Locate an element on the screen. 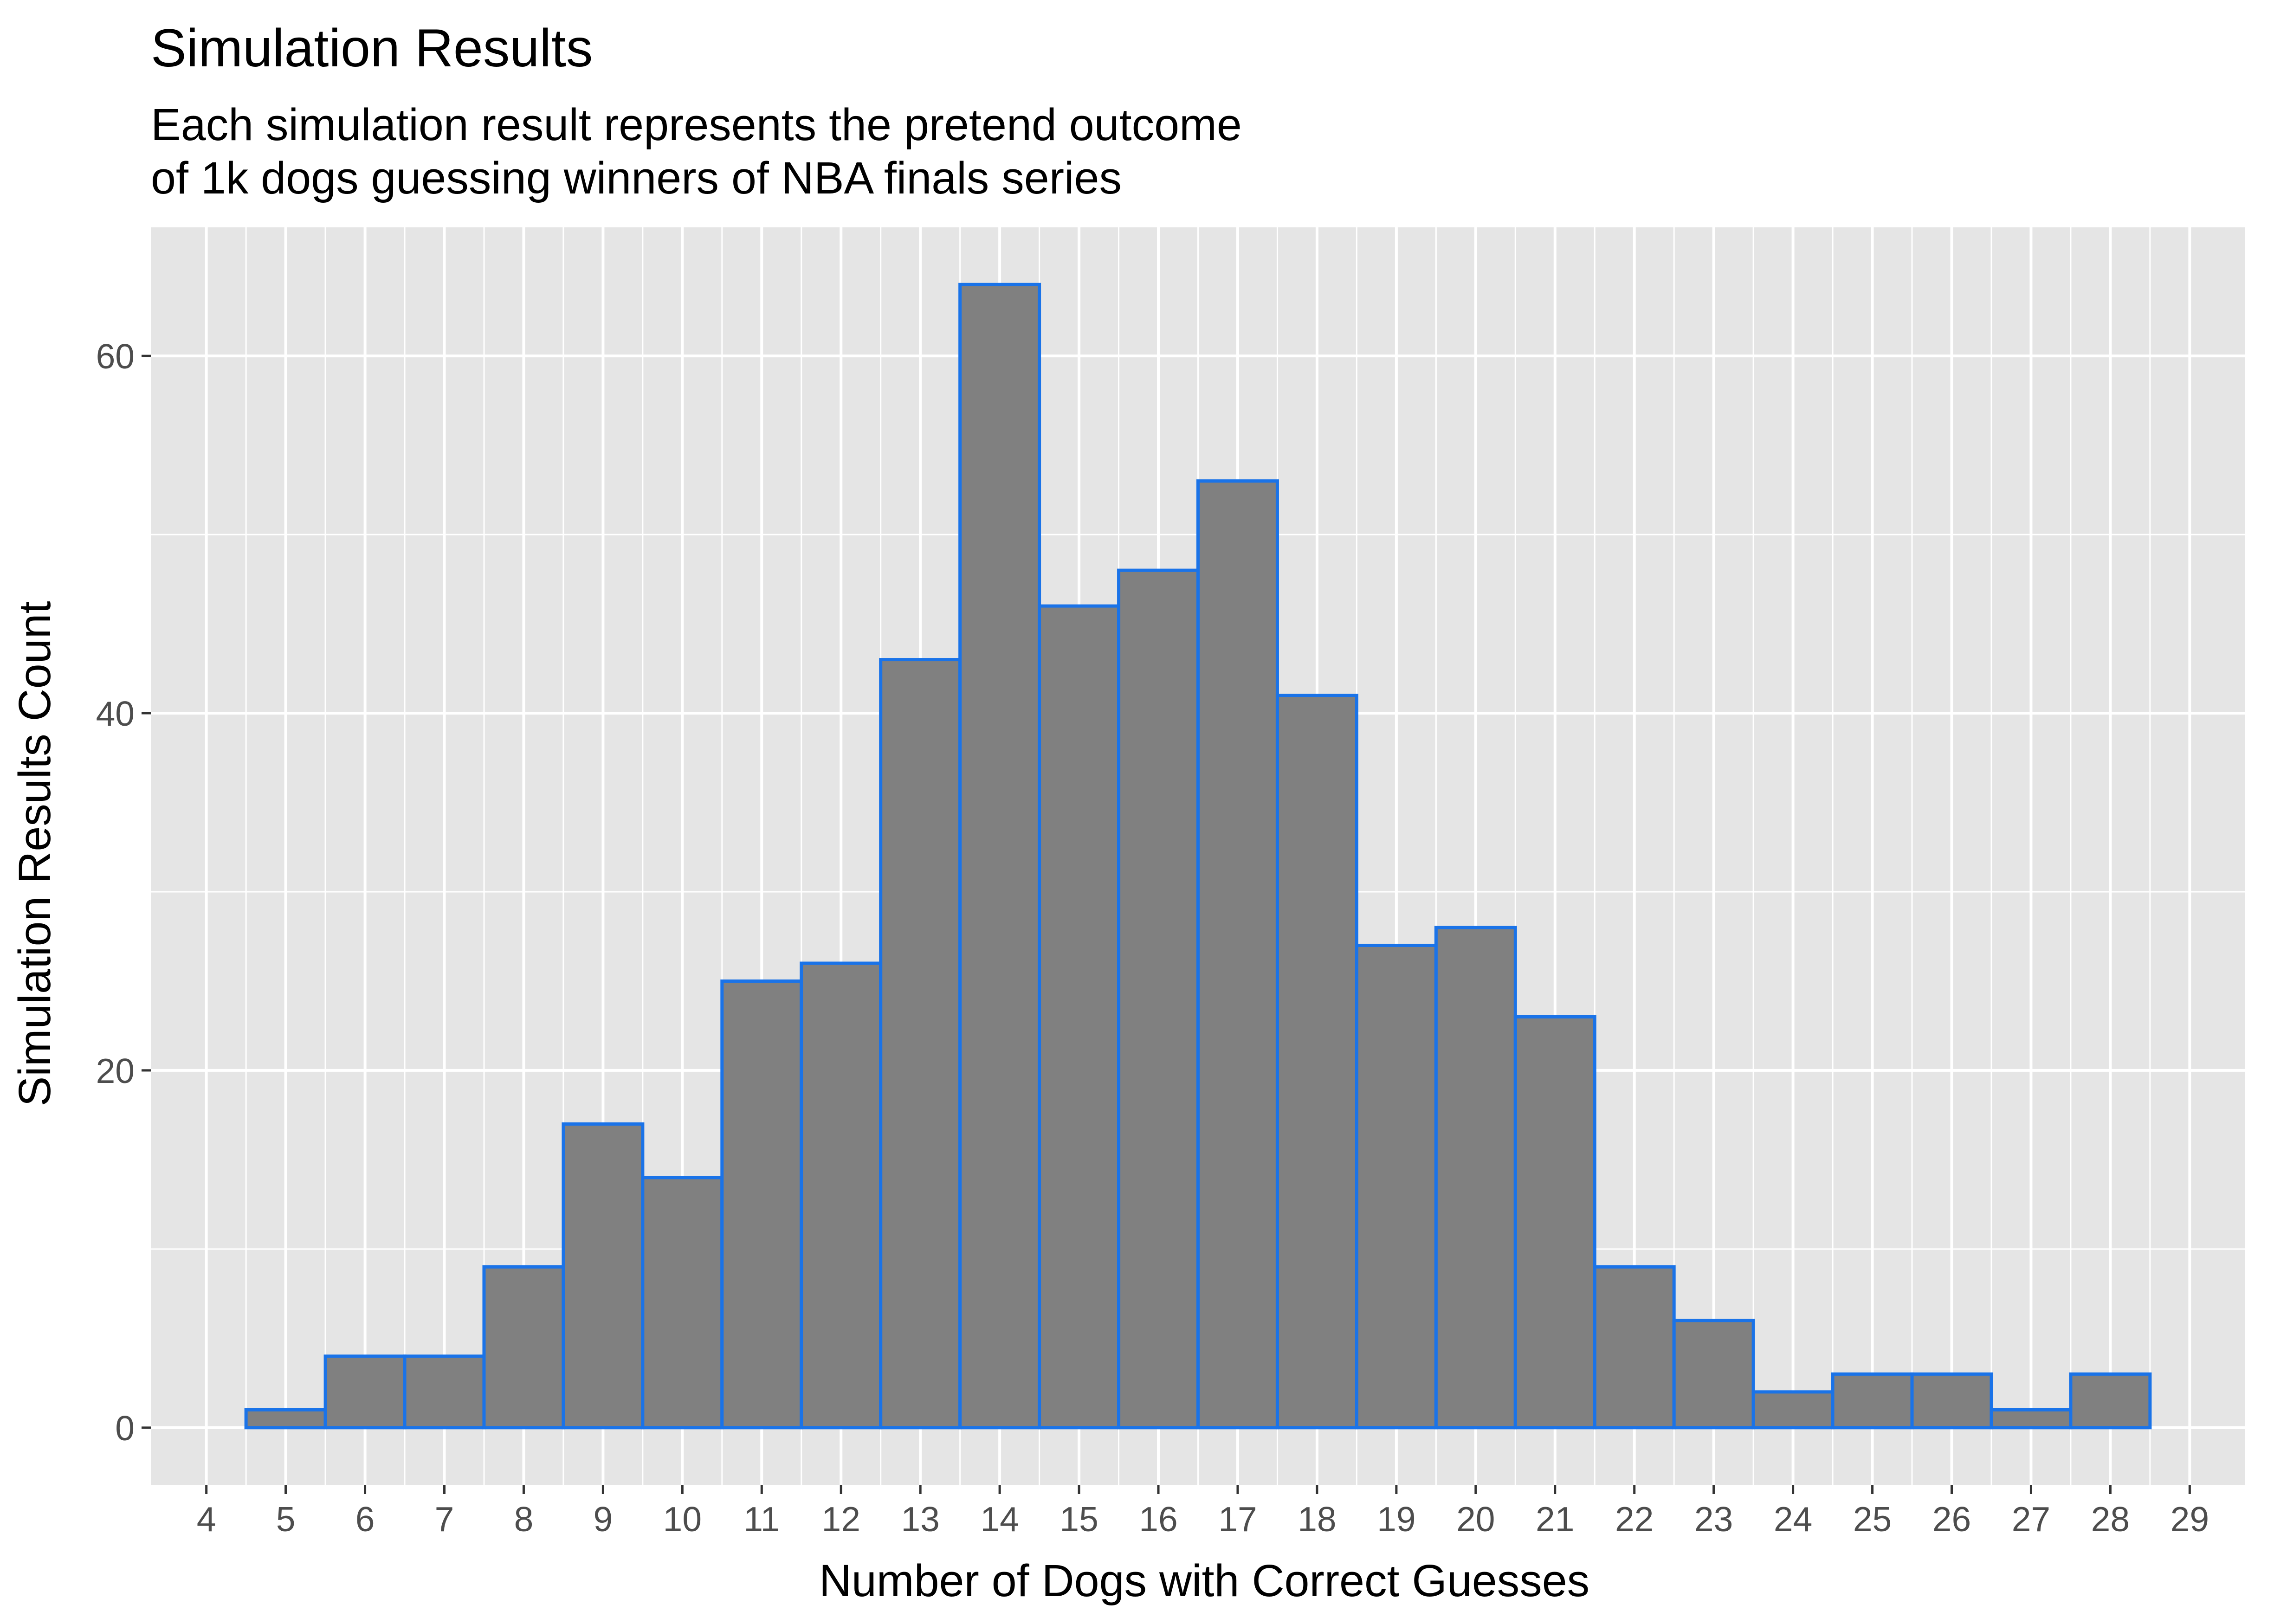 The image size is (2274, 1624). x-tick-label: 20 is located at coordinates (1475, 1520).